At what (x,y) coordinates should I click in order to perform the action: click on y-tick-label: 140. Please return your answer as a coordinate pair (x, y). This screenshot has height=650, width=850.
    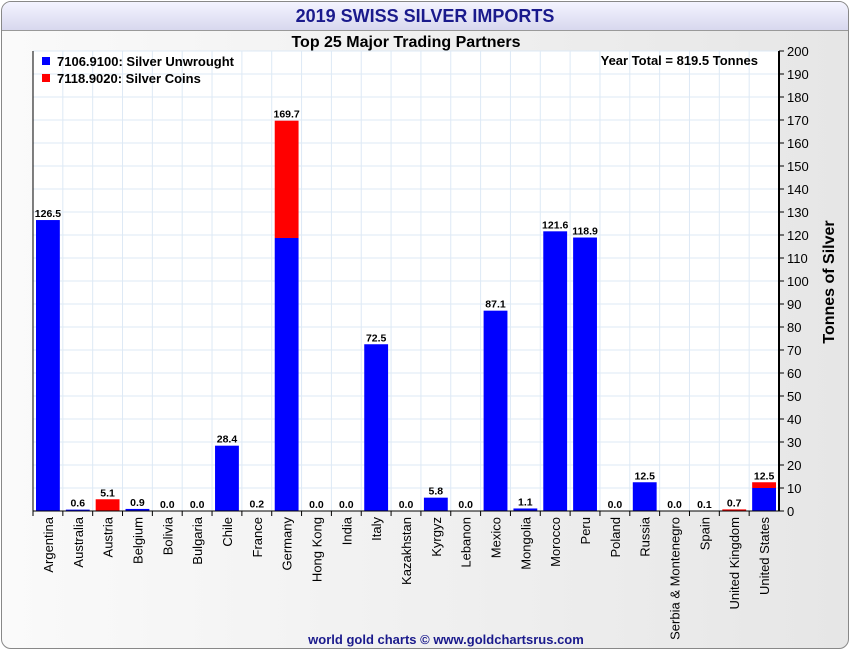
    Looking at the image, I should click on (798, 189).